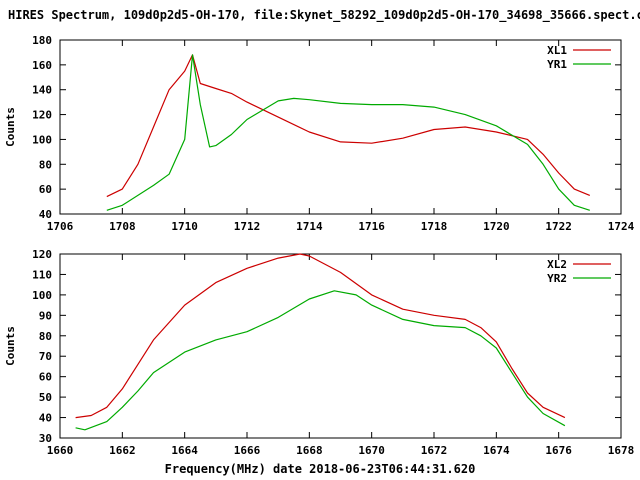 The image size is (640, 480). What do you see at coordinates (60, 450) in the screenshot?
I see `bottom-xtick-label: 1660` at bounding box center [60, 450].